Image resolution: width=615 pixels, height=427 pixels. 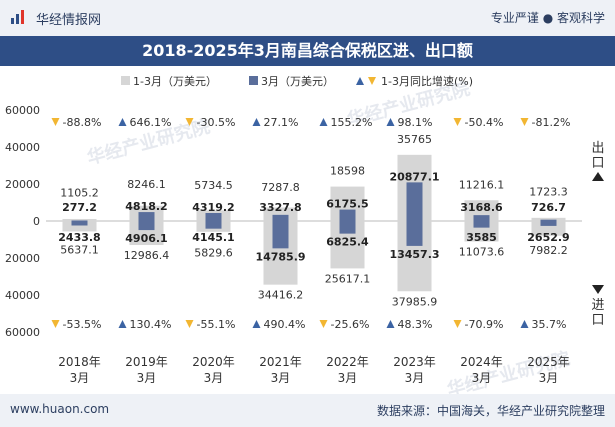 What do you see at coordinates (415, 301) in the screenshot?
I see `label-import-cumulative: 37985.9` at bounding box center [415, 301].